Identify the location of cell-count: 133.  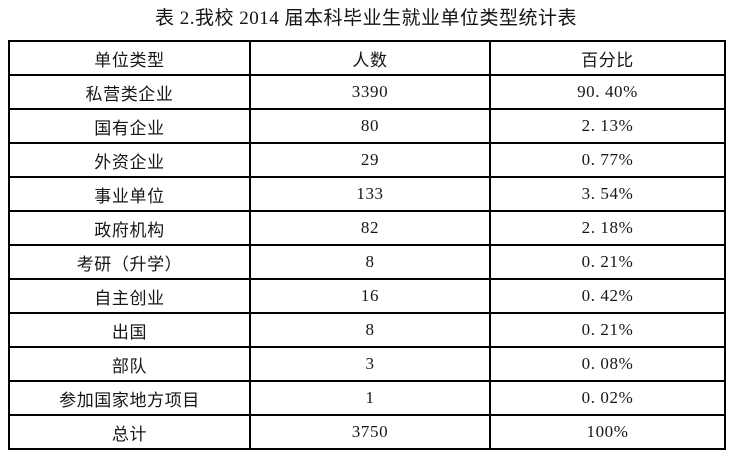
(370, 194).